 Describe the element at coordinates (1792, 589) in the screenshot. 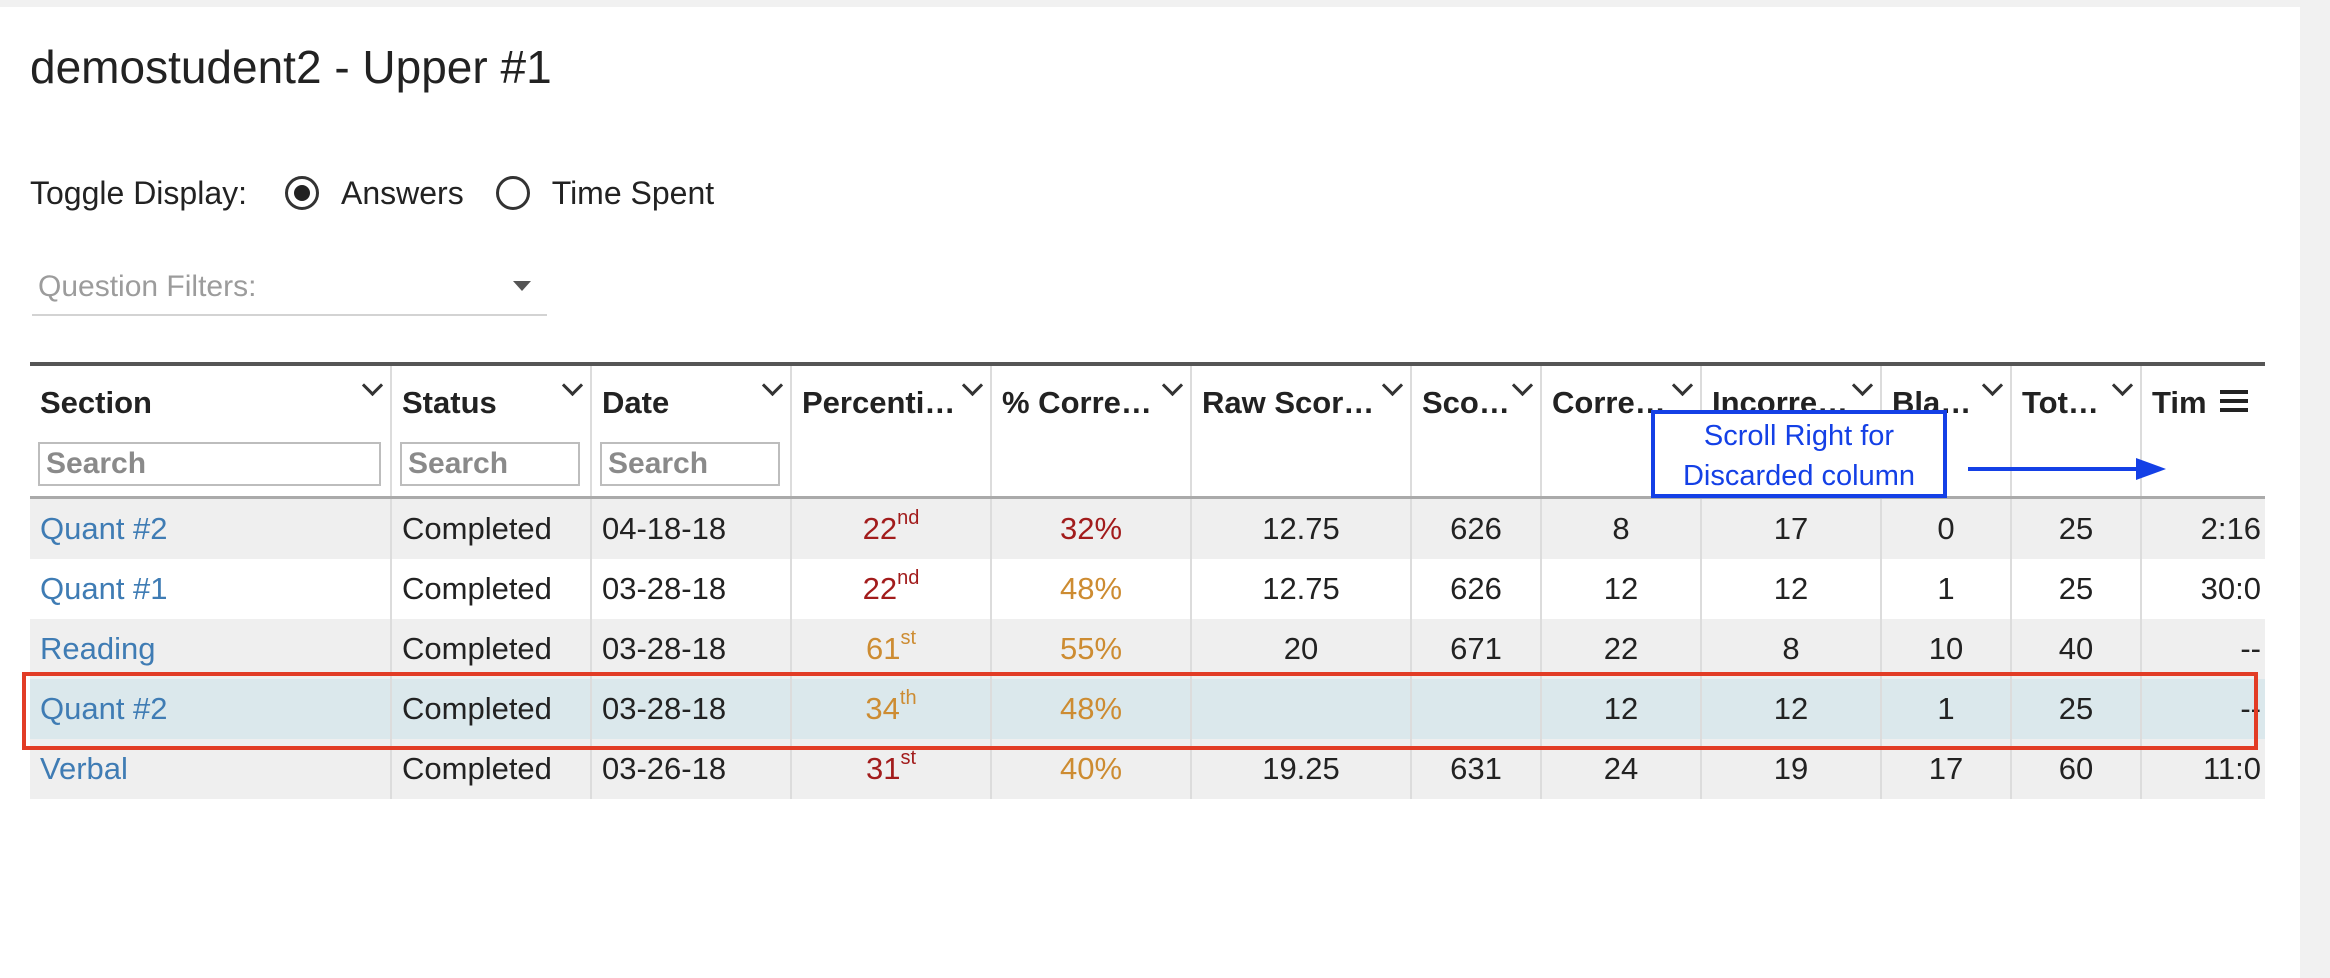

I see `cell-incorrect: 12` at that location.